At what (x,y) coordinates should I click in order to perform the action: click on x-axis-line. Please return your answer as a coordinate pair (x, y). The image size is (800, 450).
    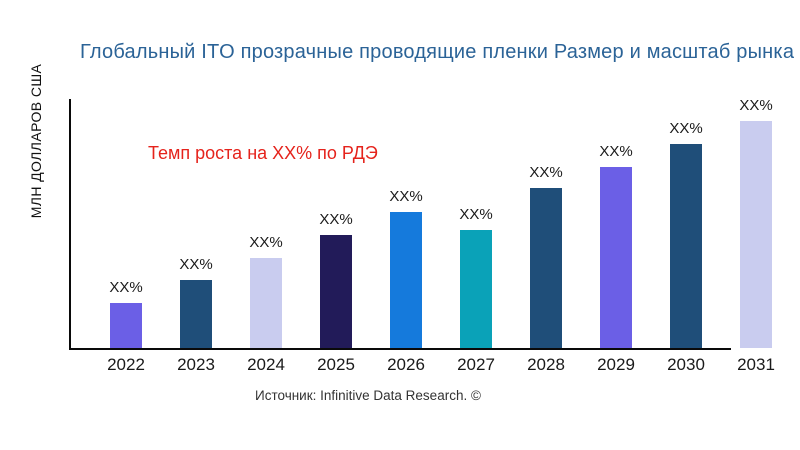
    Looking at the image, I should click on (400, 349).